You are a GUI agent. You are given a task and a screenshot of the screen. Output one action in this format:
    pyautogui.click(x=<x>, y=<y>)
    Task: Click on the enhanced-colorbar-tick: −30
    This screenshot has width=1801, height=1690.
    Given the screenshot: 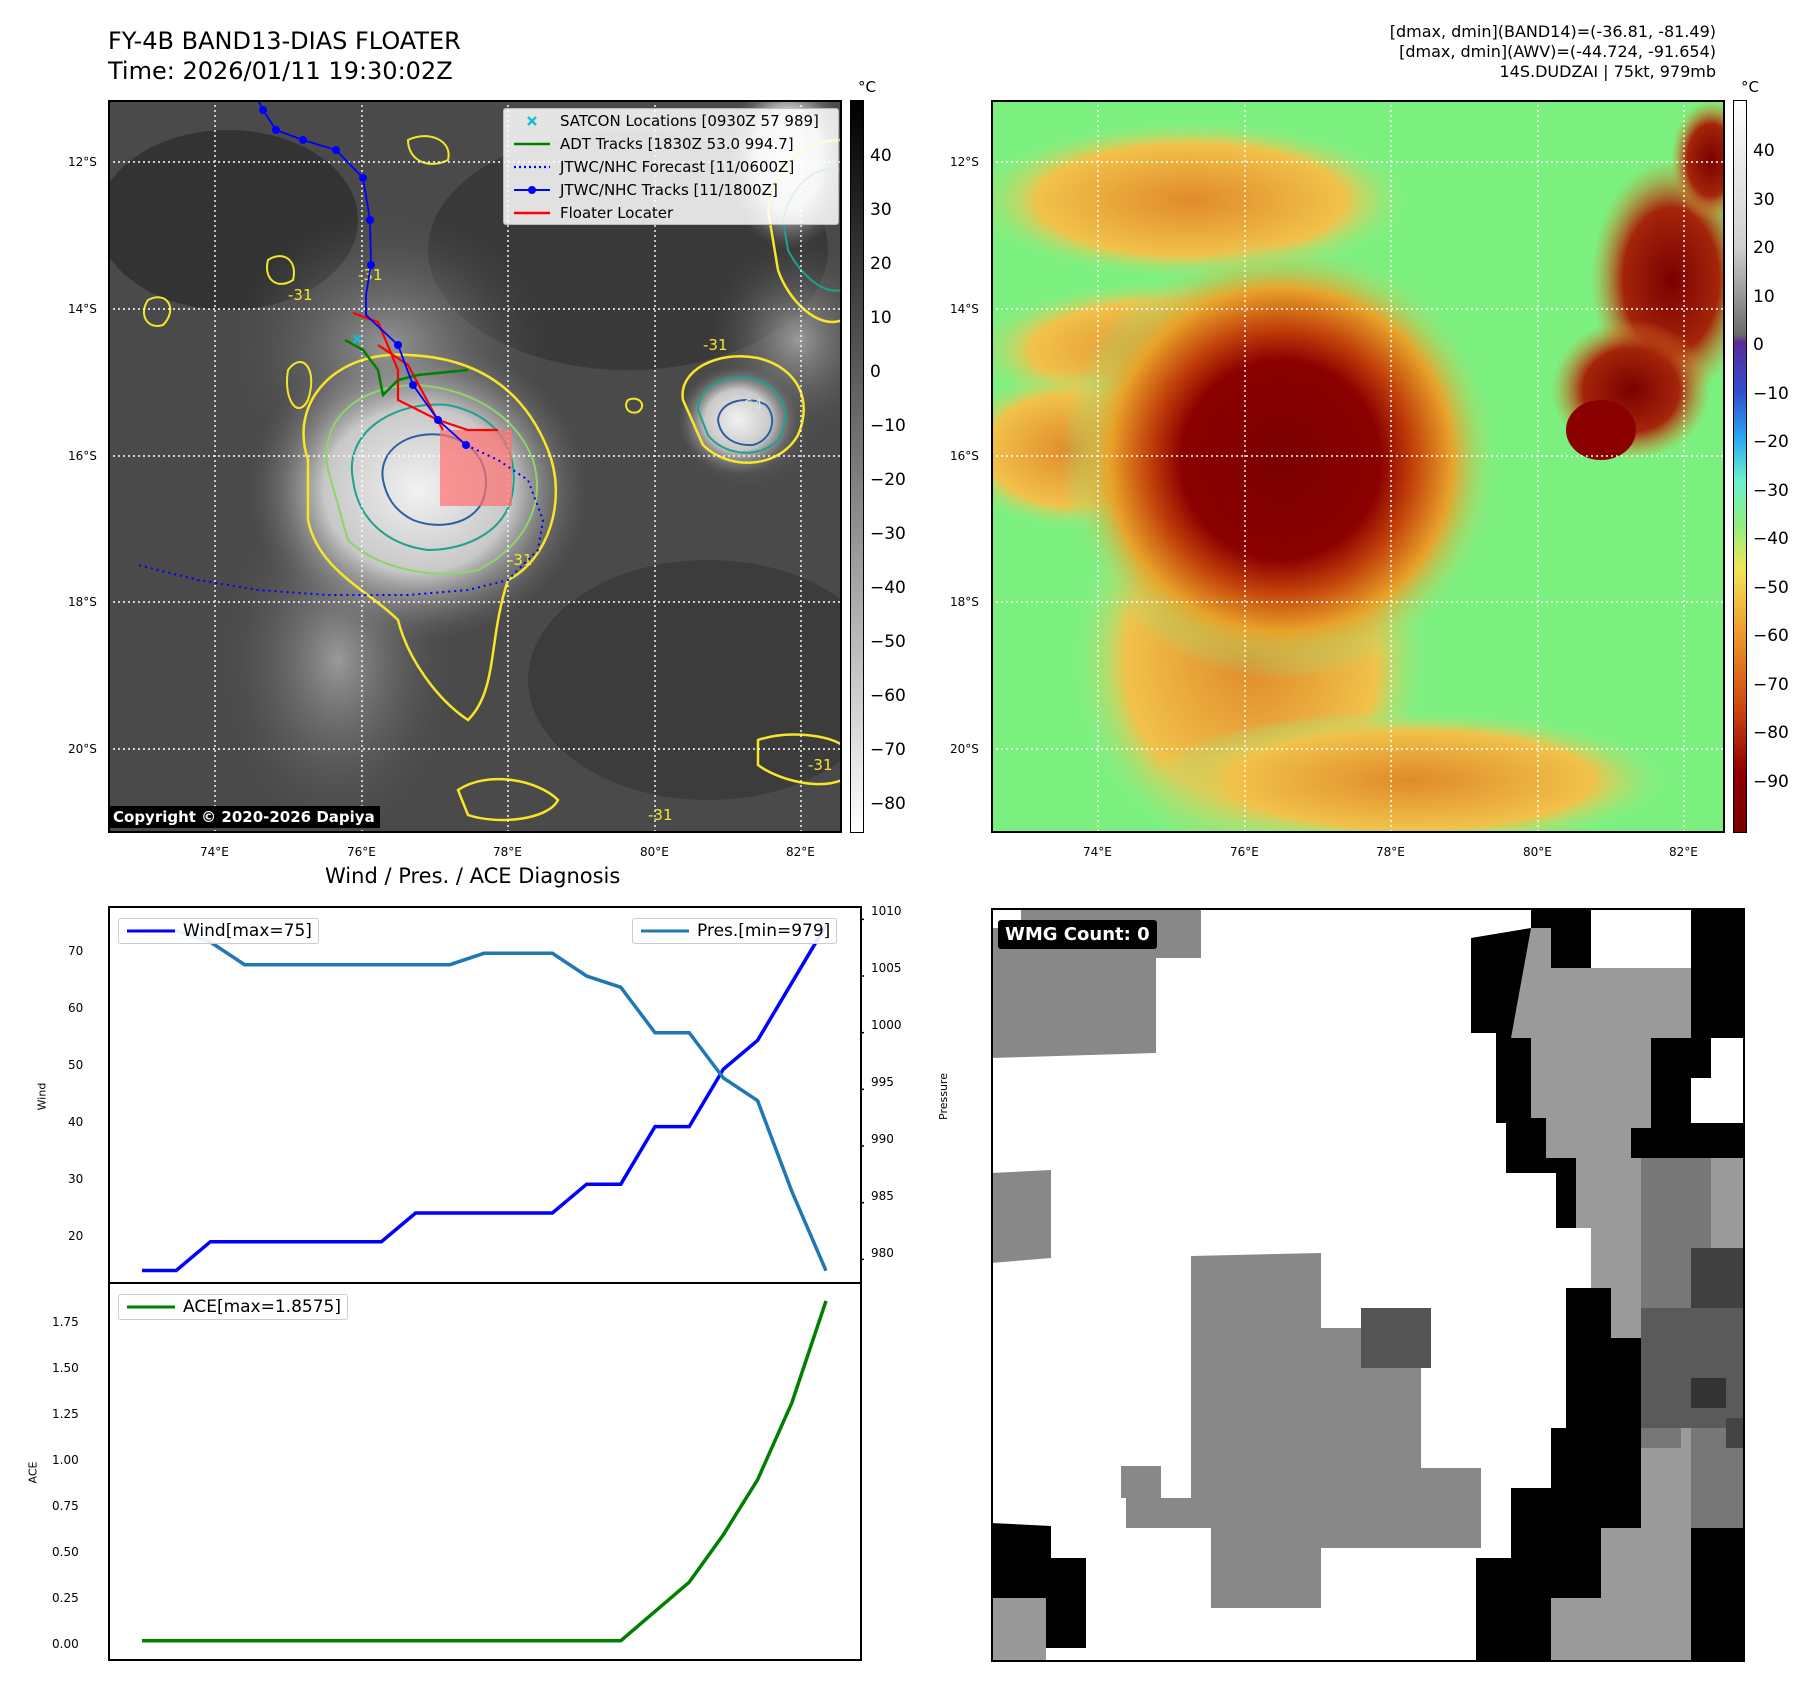 What is the action you would take?
    pyautogui.click(x=1771, y=491)
    